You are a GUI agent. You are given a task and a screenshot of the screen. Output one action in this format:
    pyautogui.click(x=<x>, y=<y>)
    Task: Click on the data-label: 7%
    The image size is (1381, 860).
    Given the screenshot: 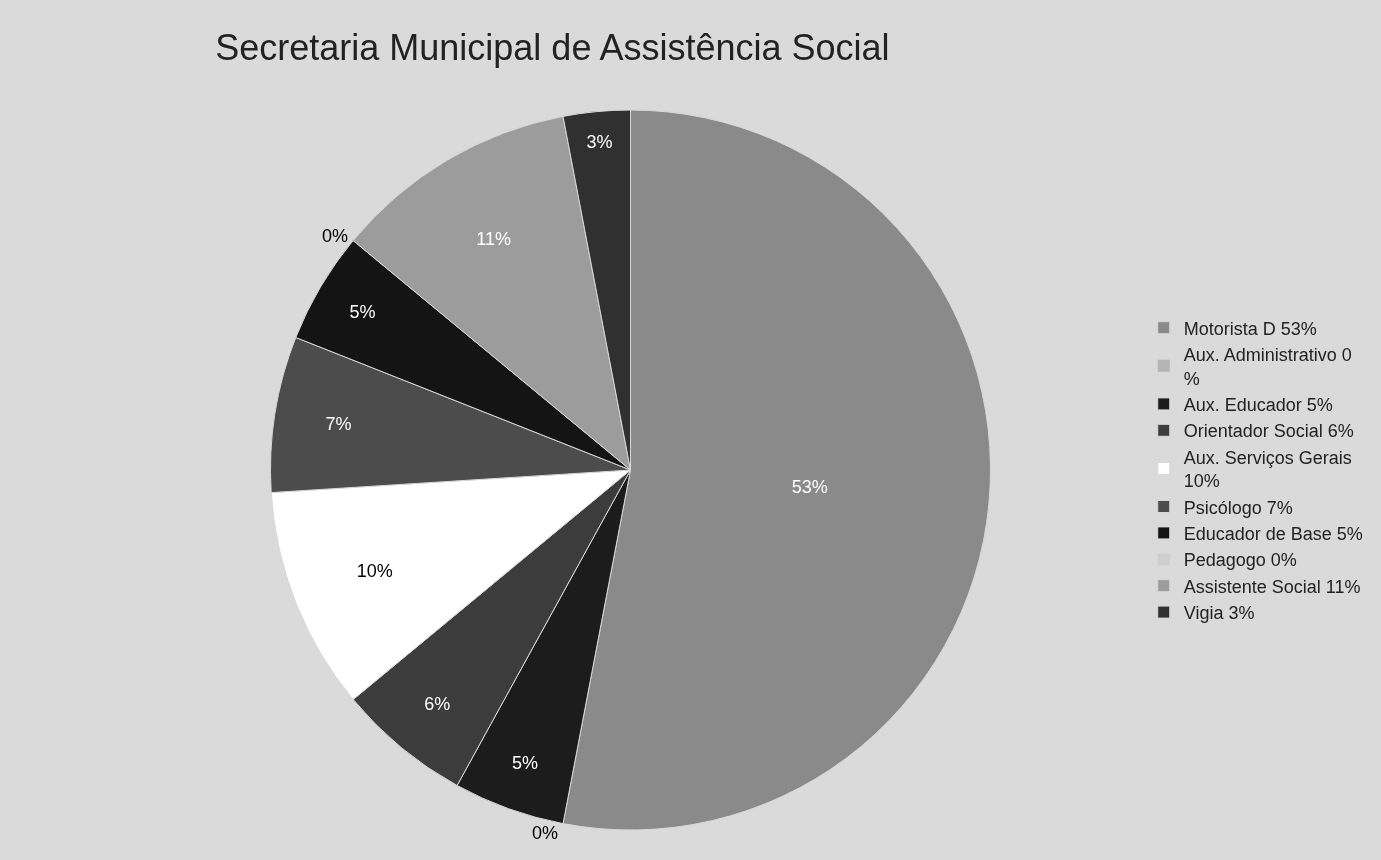 What is the action you would take?
    pyautogui.click(x=338, y=423)
    